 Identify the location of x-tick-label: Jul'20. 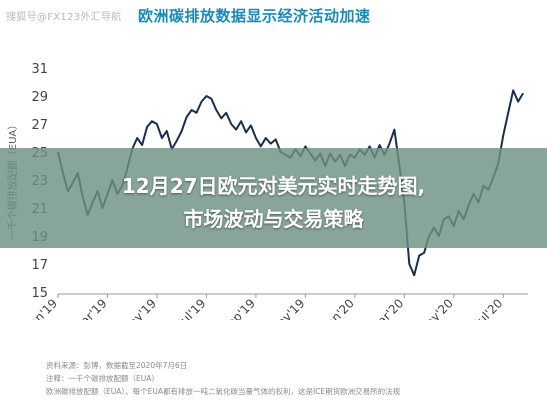
(488, 308).